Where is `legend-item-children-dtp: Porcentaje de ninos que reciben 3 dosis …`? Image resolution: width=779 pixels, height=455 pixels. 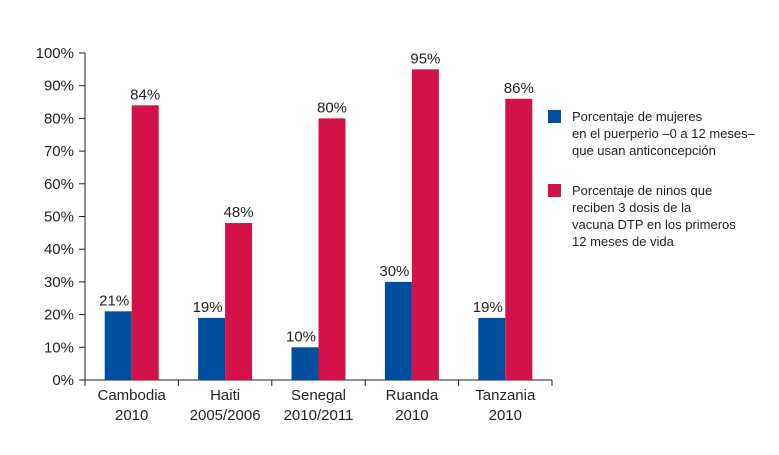
legend-item-children-dtp: Porcentaje de ninos que reciben 3 dosis … is located at coordinates (662, 216).